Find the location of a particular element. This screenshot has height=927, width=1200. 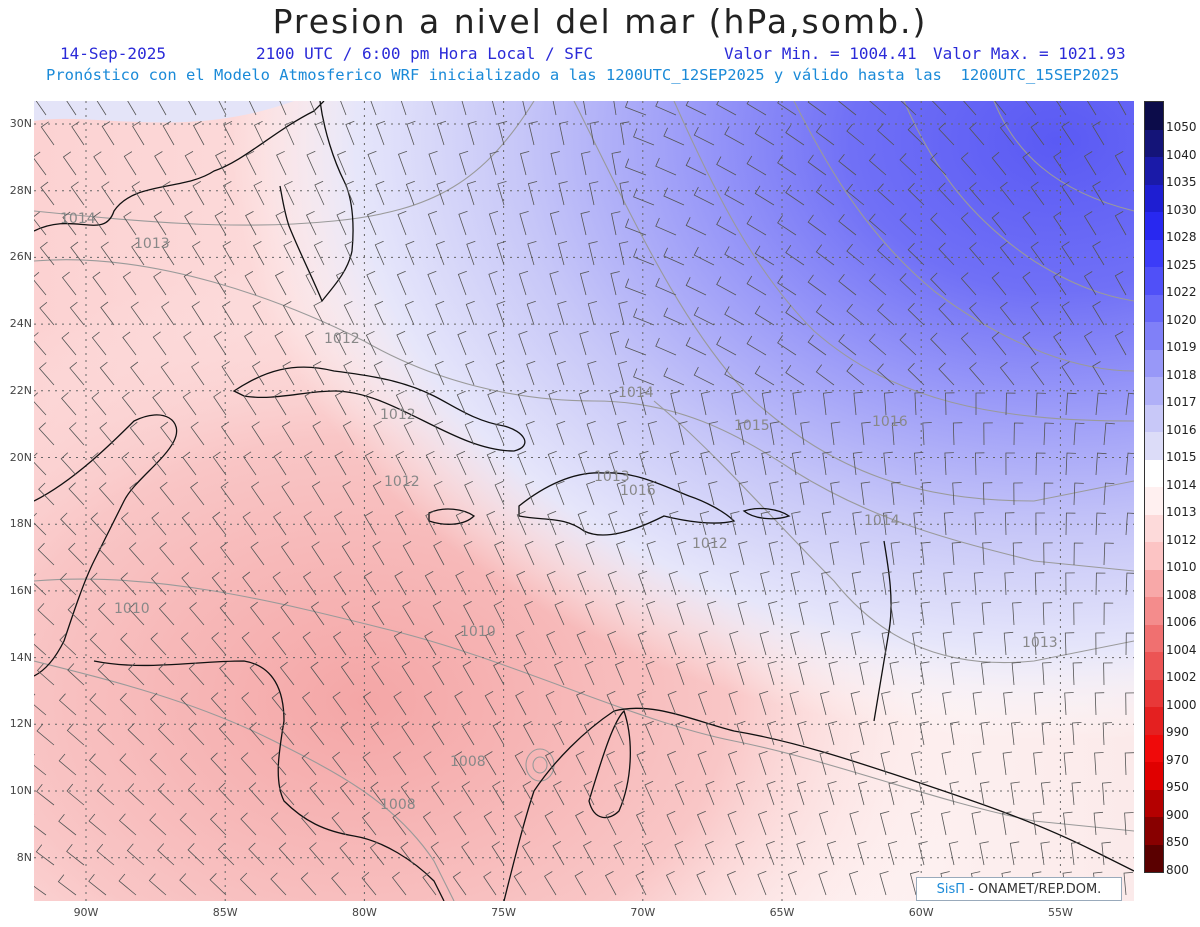

colorbar-label: 950 is located at coordinates (1177, 787).